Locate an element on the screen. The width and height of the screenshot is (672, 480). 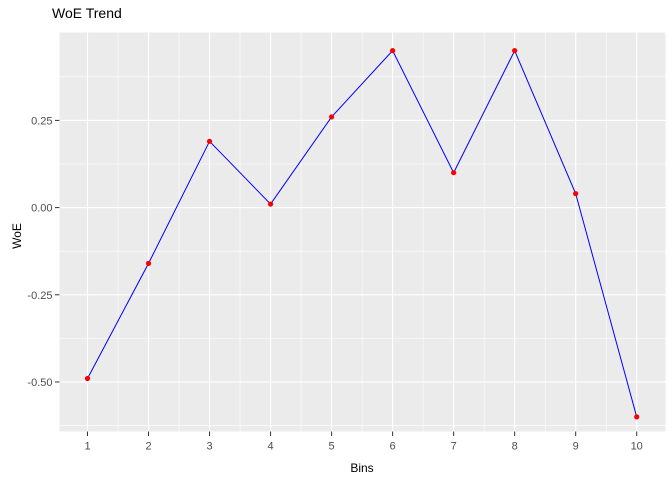
x-tick-label: 7 is located at coordinates (454, 447).